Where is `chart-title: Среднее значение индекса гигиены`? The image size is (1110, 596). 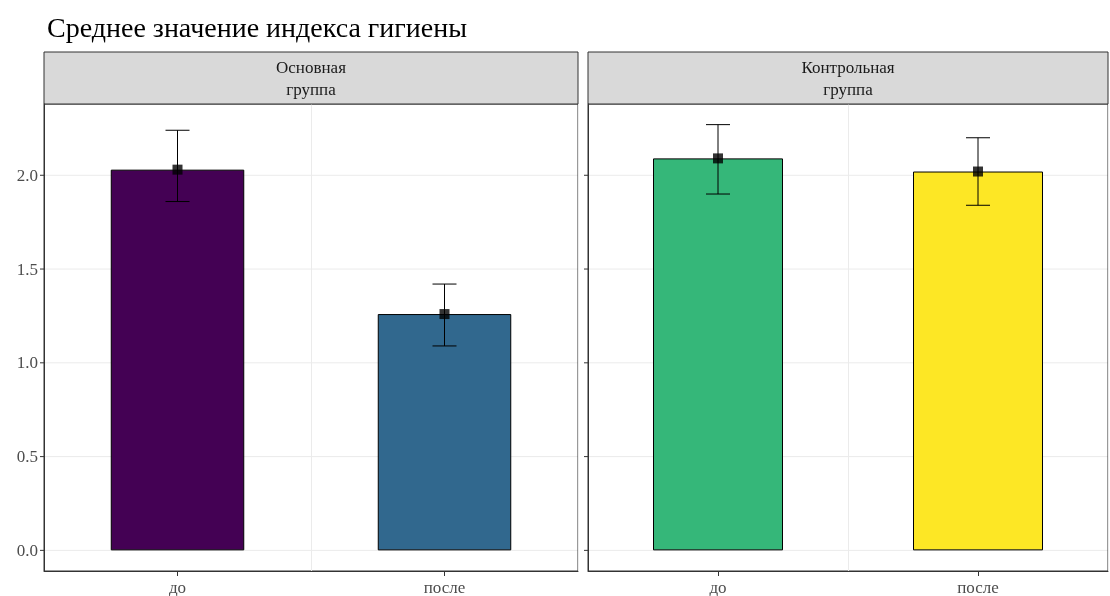 chart-title: Среднее значение индекса гигиены is located at coordinates (257, 27).